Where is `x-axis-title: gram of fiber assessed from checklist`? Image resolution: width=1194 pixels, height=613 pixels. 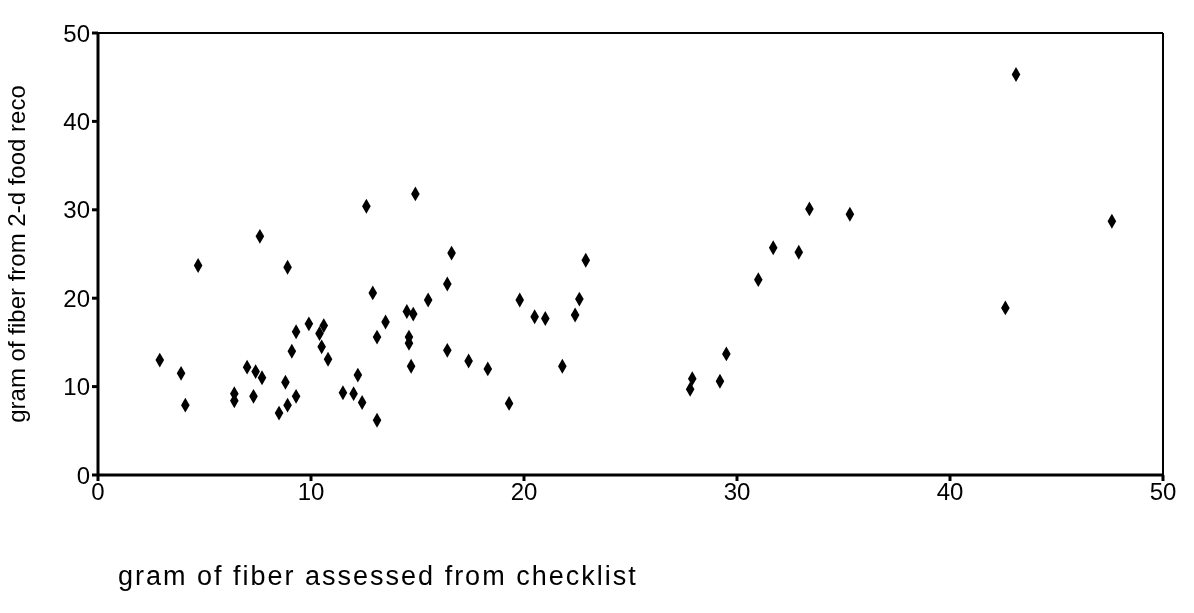 x-axis-title: gram of fiber assessed from checklist is located at coordinates (378, 576).